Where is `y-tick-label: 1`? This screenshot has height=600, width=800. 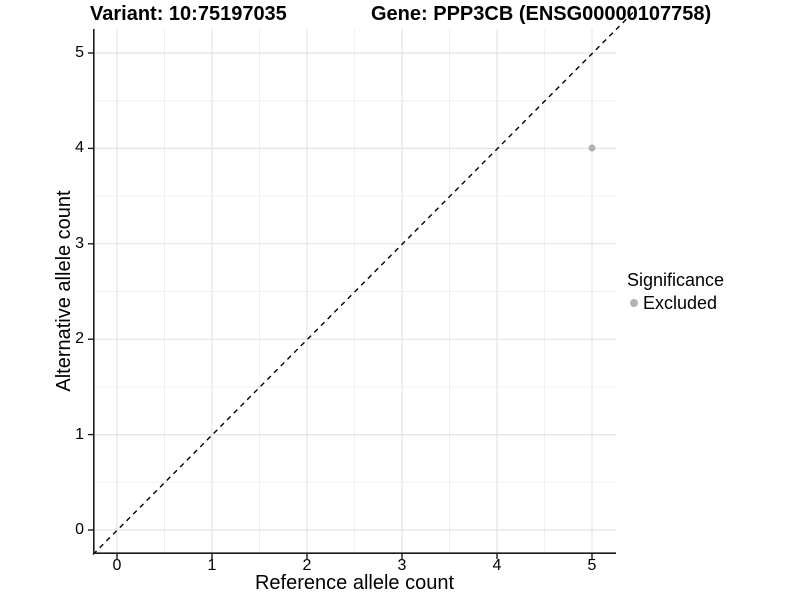
y-tick-label: 1 is located at coordinates (79, 434).